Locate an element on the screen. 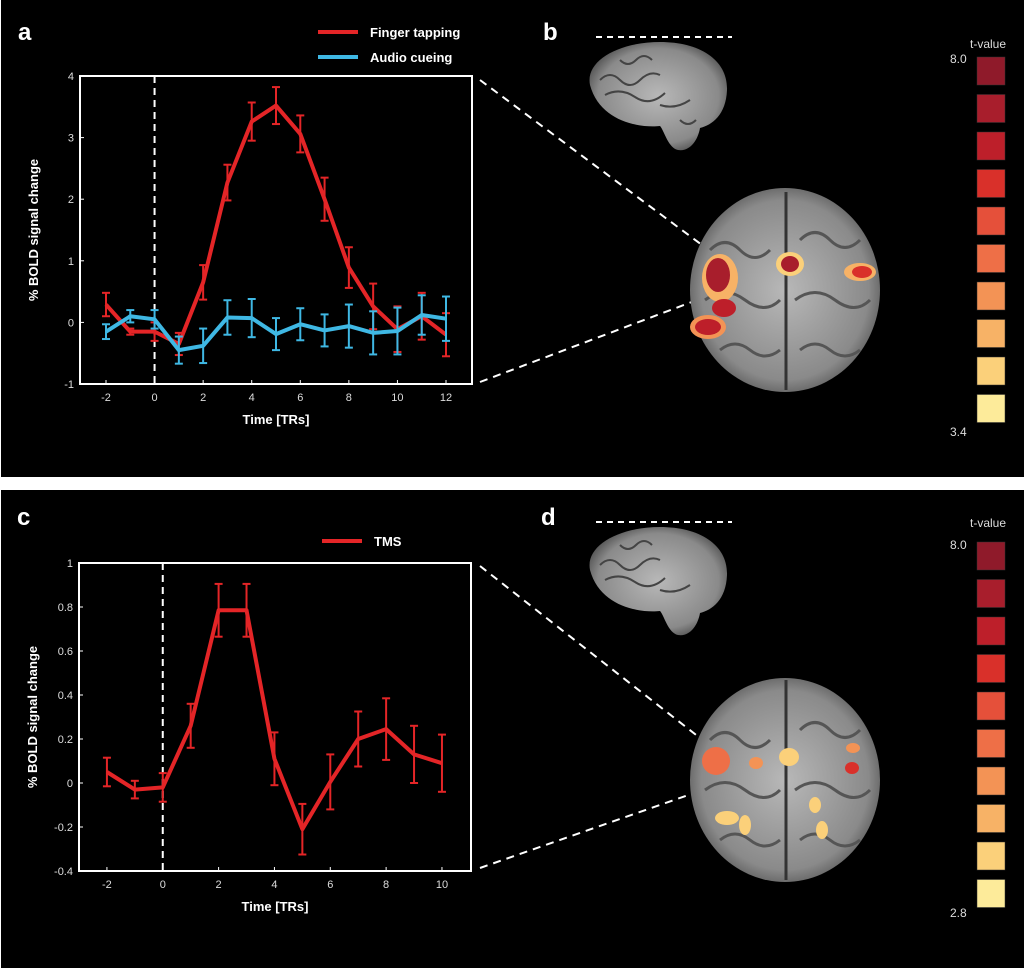  panel-letter-c: c is located at coordinates (23, 517).